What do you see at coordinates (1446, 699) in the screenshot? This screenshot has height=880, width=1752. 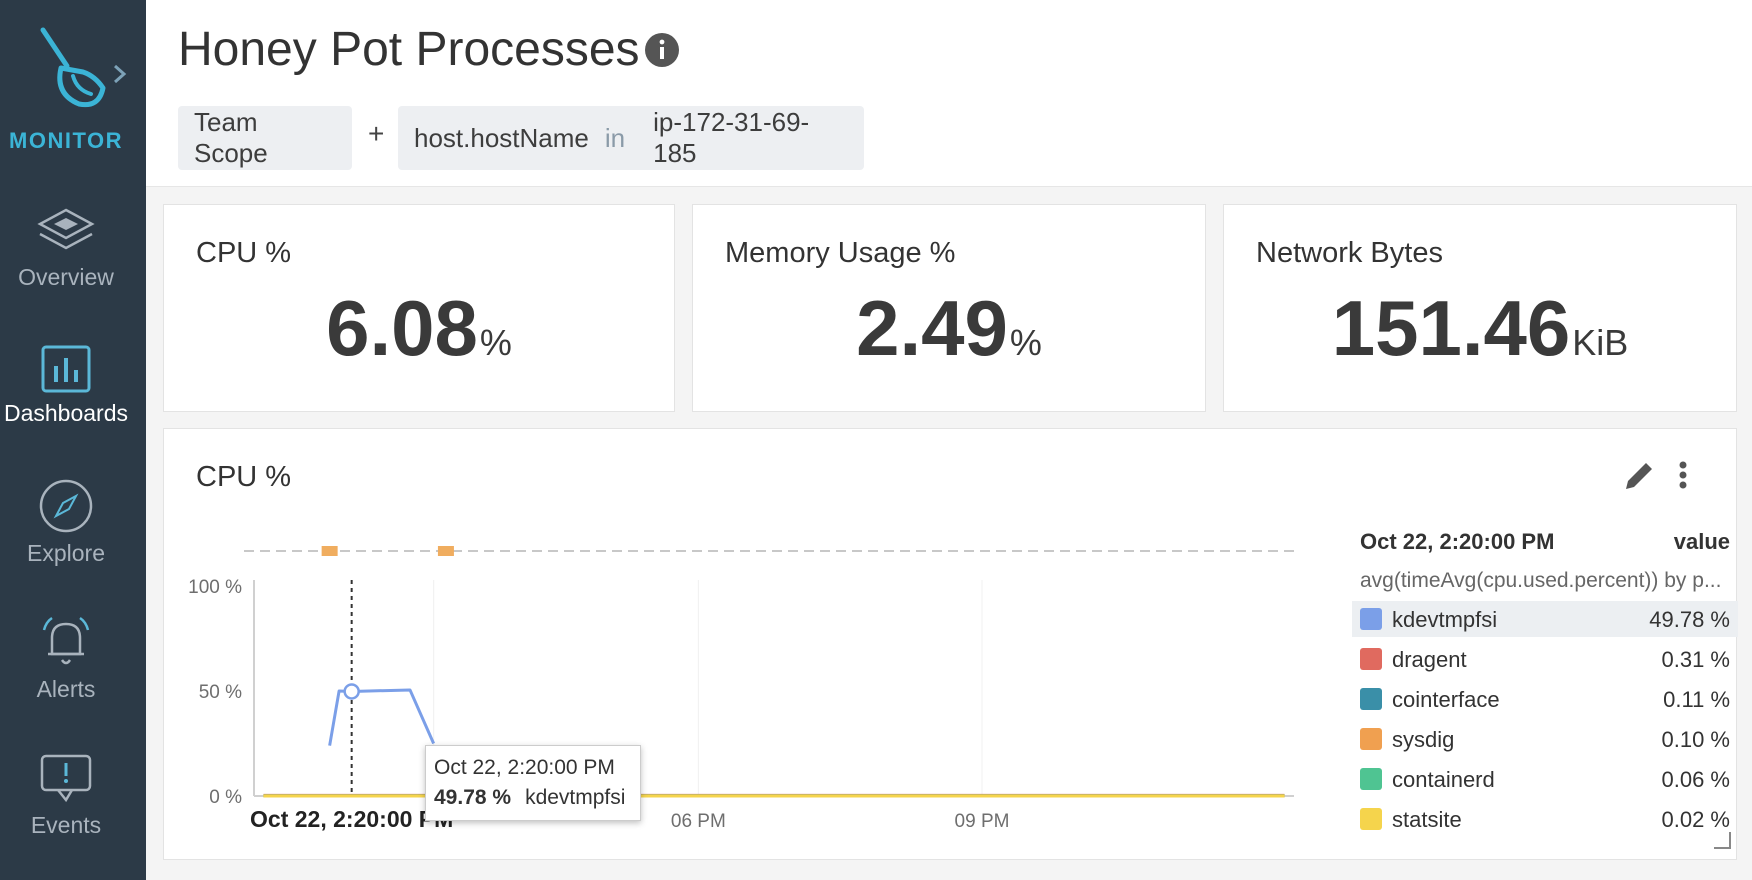 I see `legend-series-name: cointerface` at bounding box center [1446, 699].